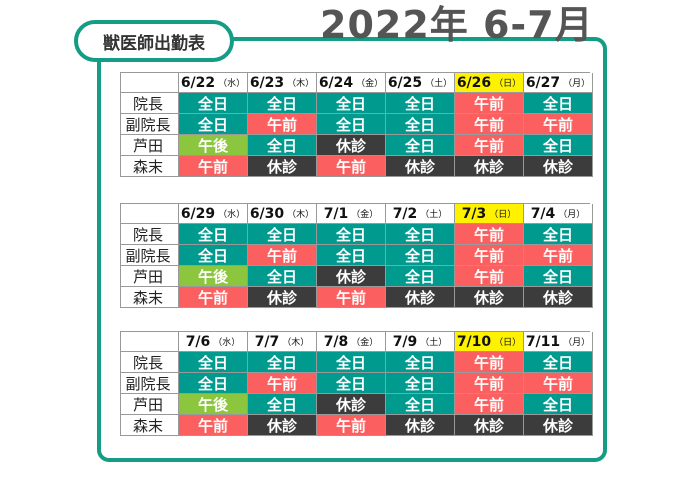 The image size is (688, 484). Describe the element at coordinates (543, 82) in the screenshot. I see `date-label: 6/27` at that location.